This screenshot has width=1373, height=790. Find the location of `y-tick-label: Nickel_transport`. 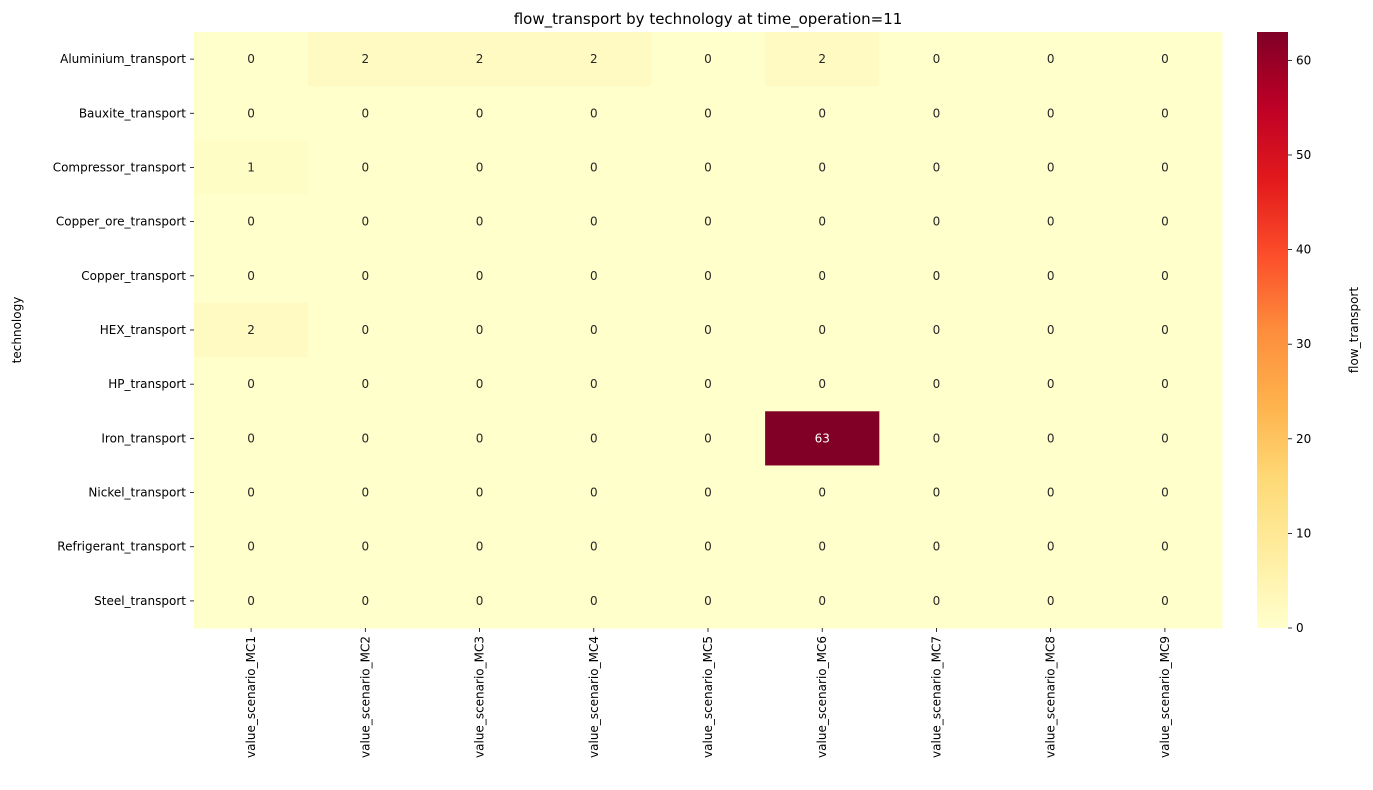

y-tick-label: Nickel_transport is located at coordinates (137, 493).